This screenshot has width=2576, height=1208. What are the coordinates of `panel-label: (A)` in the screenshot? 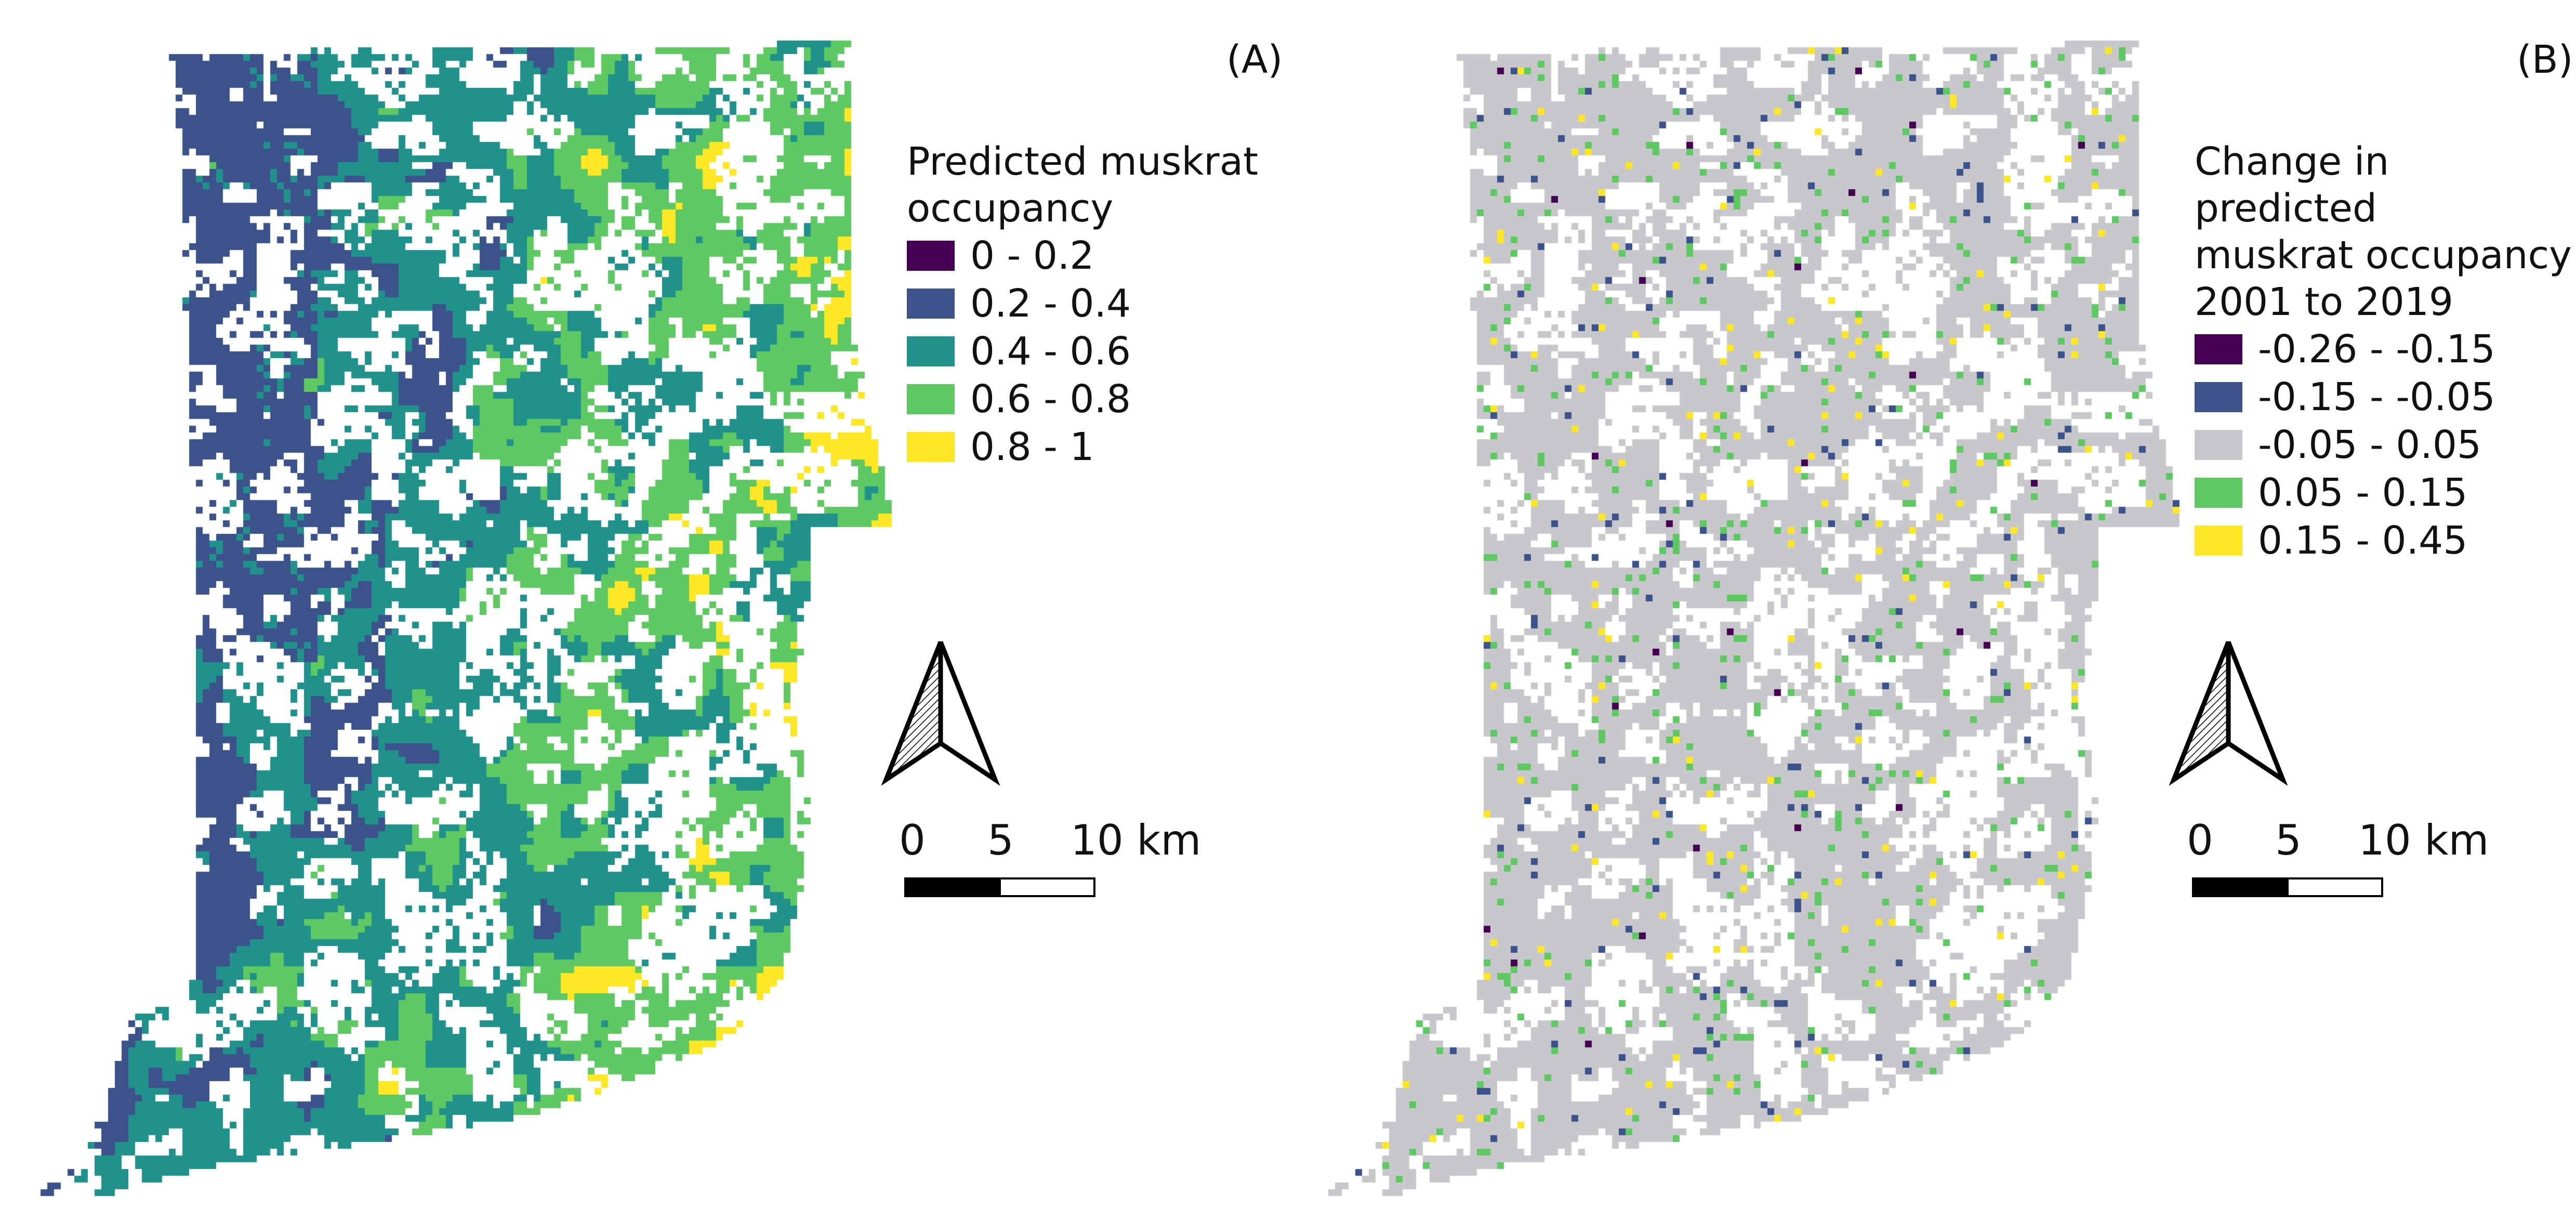 It's located at (1254, 59).